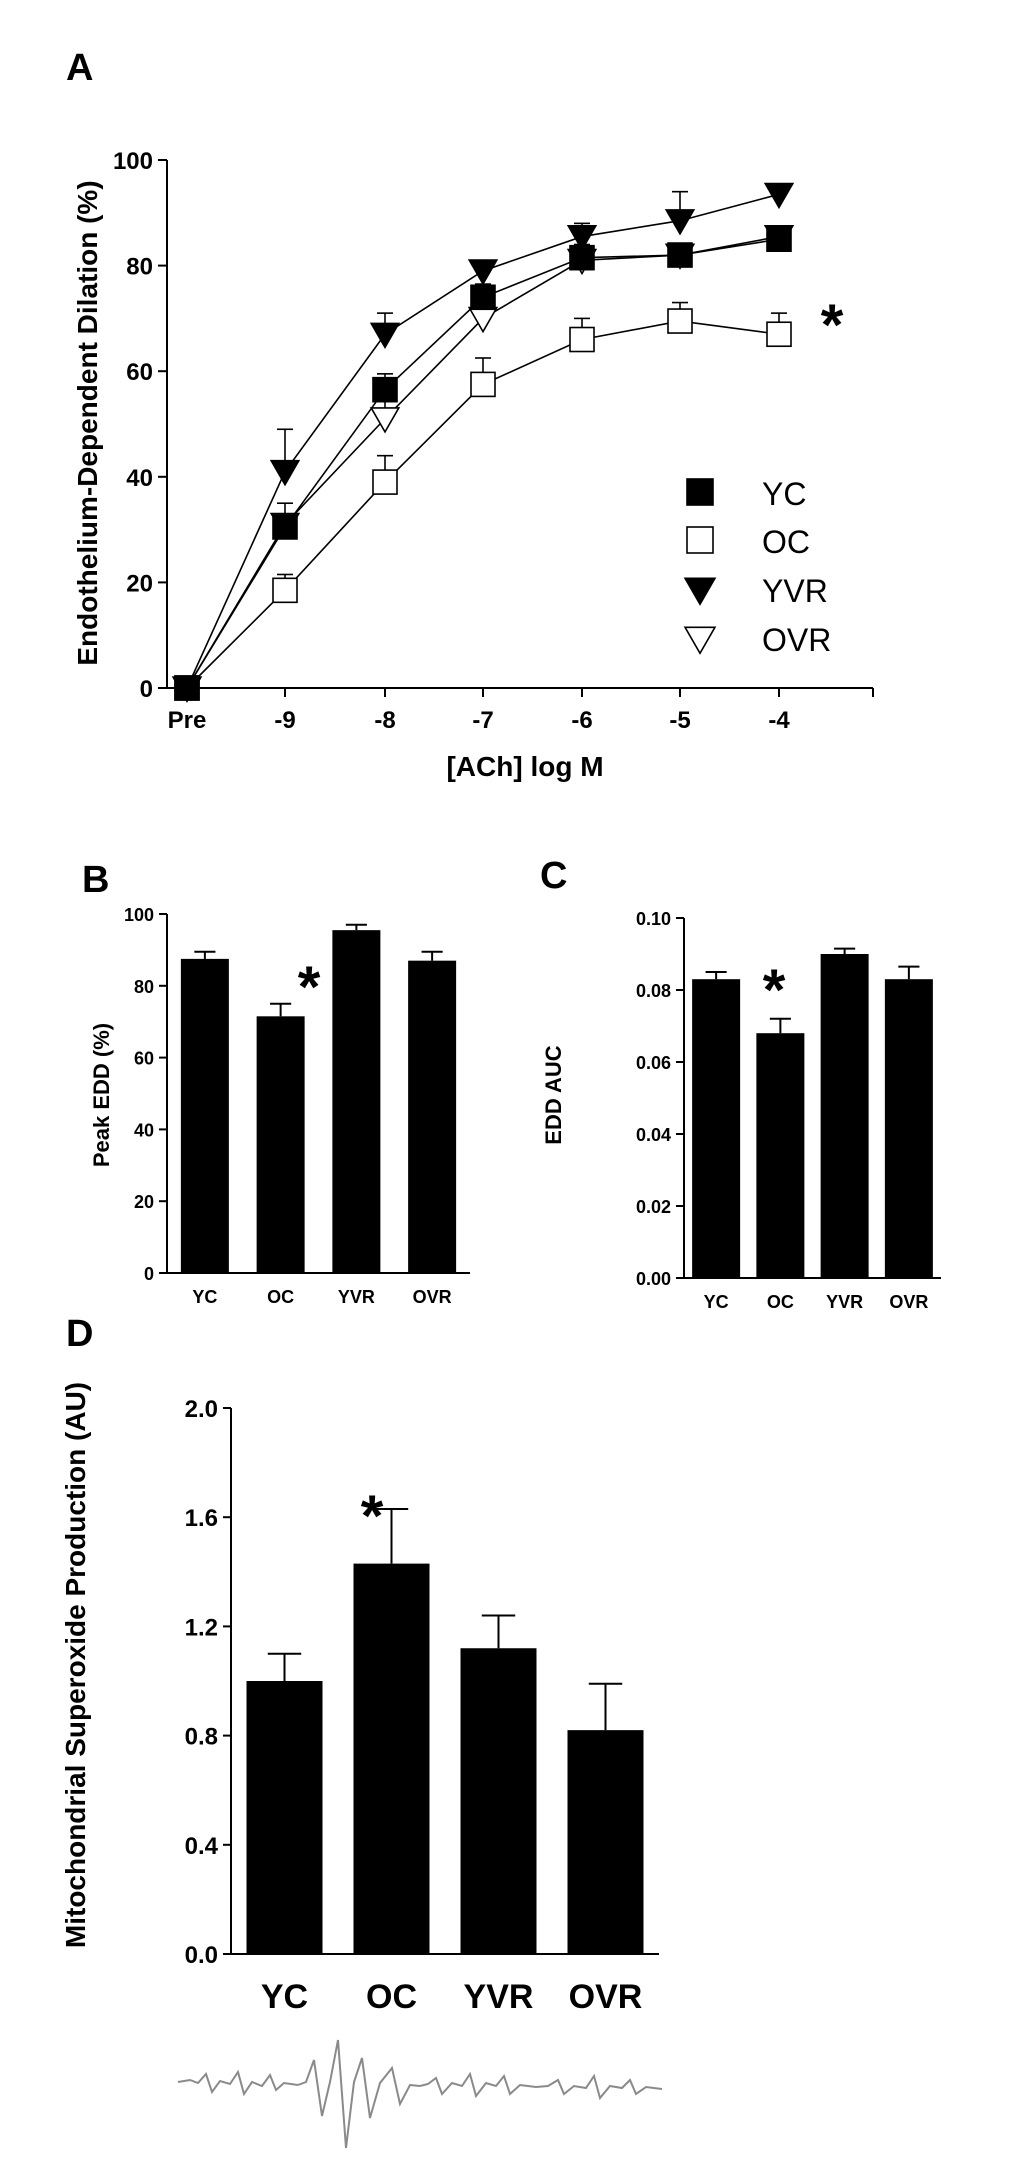 The height and width of the screenshot is (2184, 1020). What do you see at coordinates (757, 567) in the screenshot?
I see `chart-a-legend: YC OC YVR OVR` at bounding box center [757, 567].